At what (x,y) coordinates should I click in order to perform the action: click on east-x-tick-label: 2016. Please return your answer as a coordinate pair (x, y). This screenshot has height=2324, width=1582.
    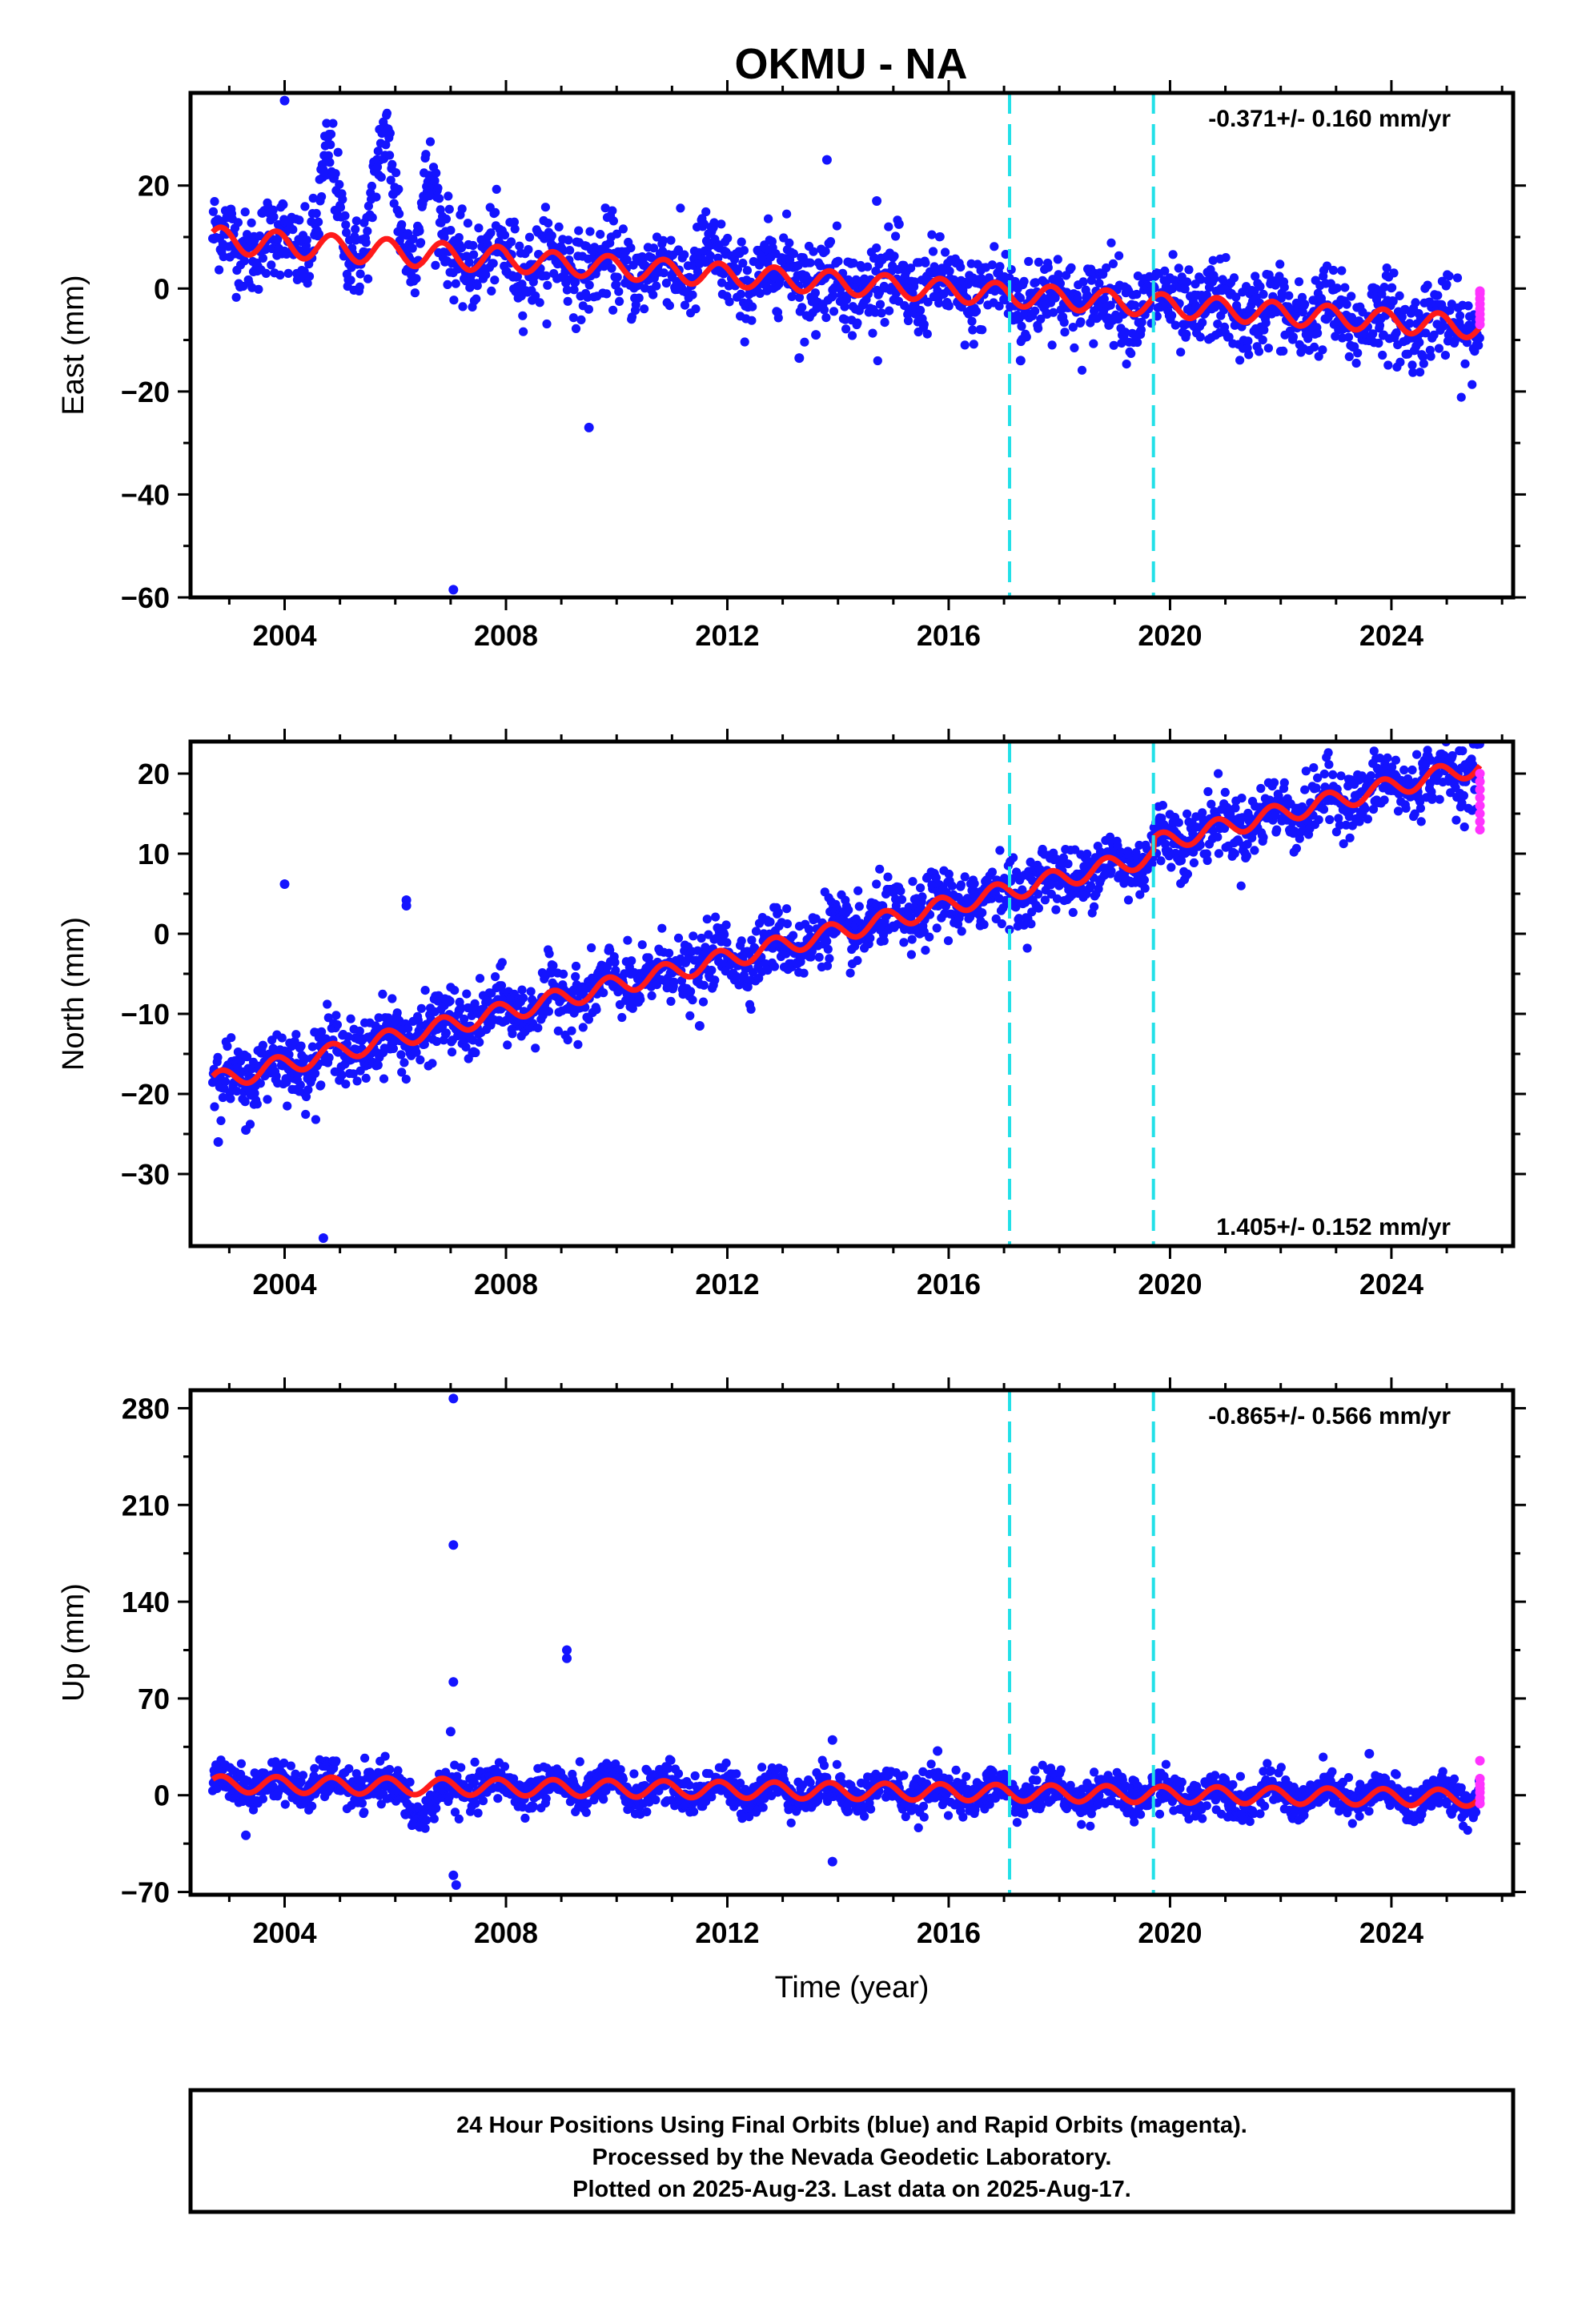
    Looking at the image, I should click on (949, 635).